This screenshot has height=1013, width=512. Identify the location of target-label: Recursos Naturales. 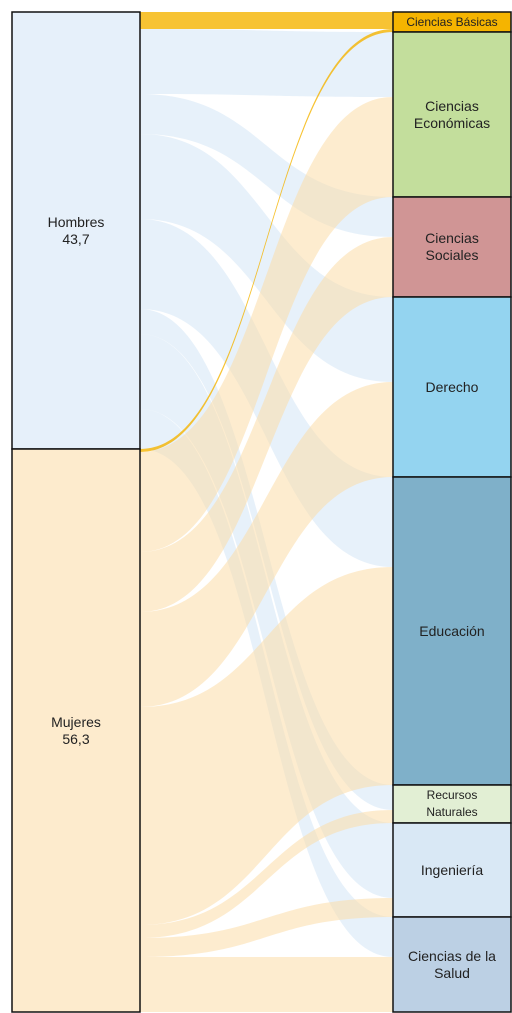
(452, 804).